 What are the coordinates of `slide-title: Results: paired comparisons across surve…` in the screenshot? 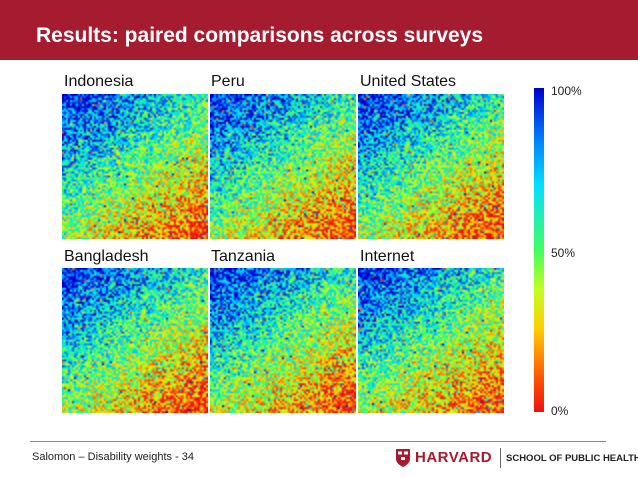 It's located at (260, 35).